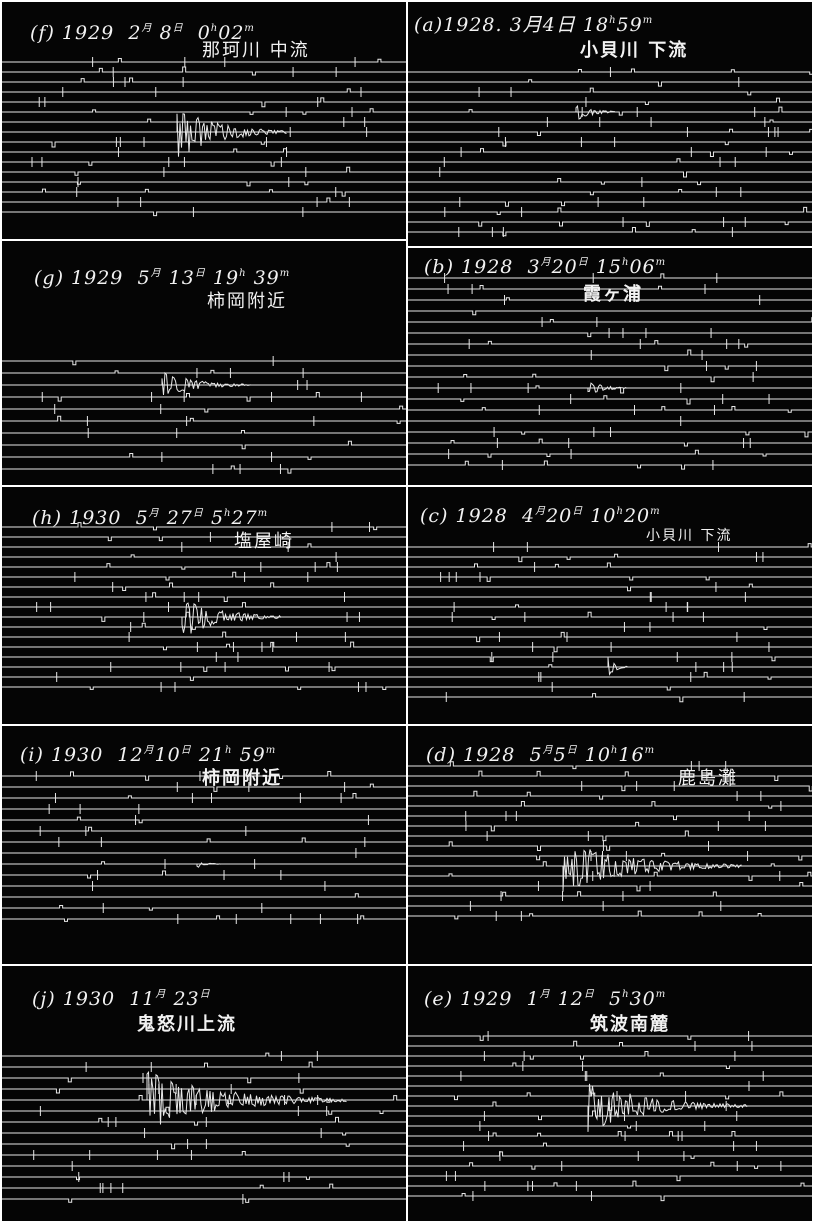 This screenshot has width=814, height=1223. I want to click on label-c: (c) 1928 4月20日 10h20m, so click(540, 516).